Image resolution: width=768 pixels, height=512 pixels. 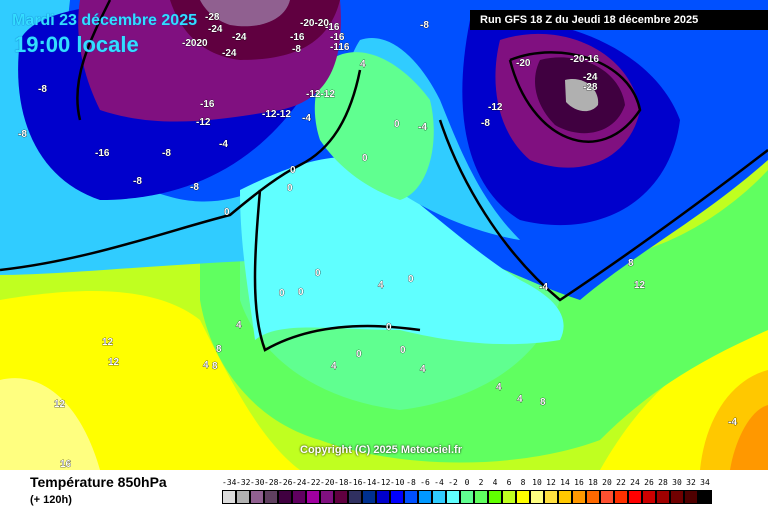 I want to click on legend-label: -8, so click(x=411, y=482).